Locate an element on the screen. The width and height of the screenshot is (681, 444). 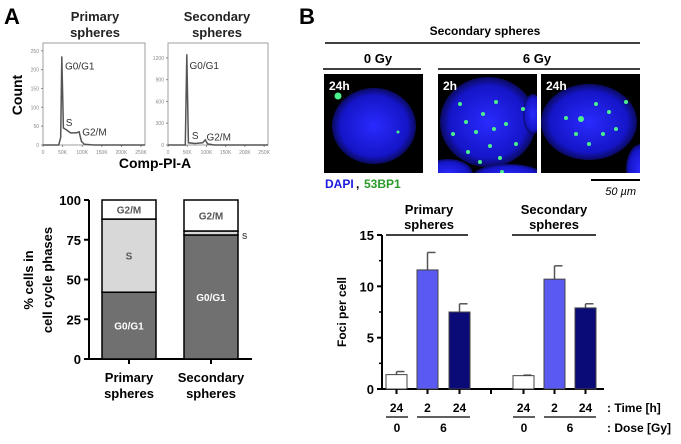
y-tick-label: 50 is located at coordinates (74, 280).